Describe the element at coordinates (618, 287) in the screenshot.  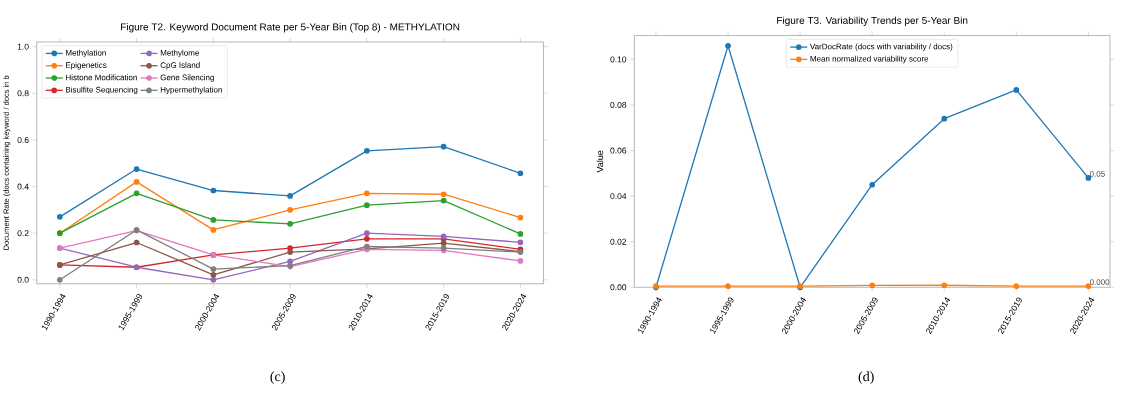
I see `y-tick-label: 0.00` at that location.